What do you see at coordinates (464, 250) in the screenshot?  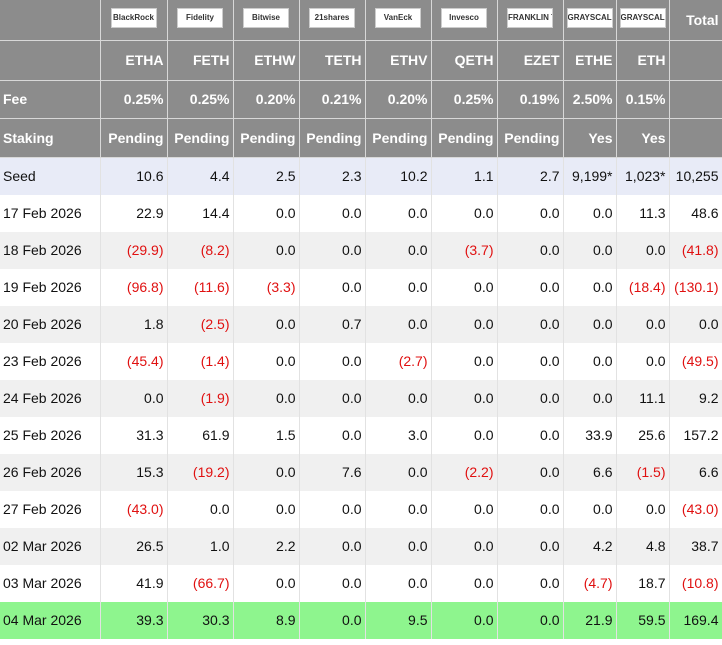 I see `flow-cell: (3.7)` at bounding box center [464, 250].